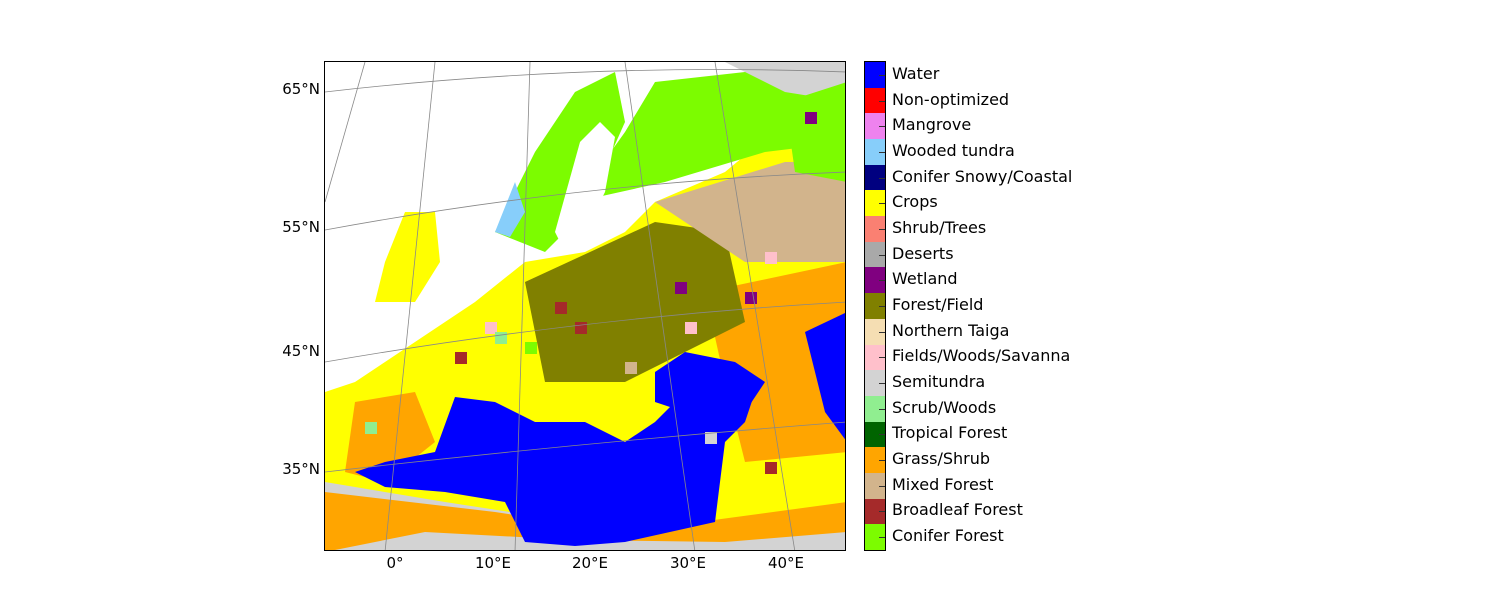 This screenshot has height=612, width=1512. I want to click on legend-label: Semitundra, so click(939, 382).